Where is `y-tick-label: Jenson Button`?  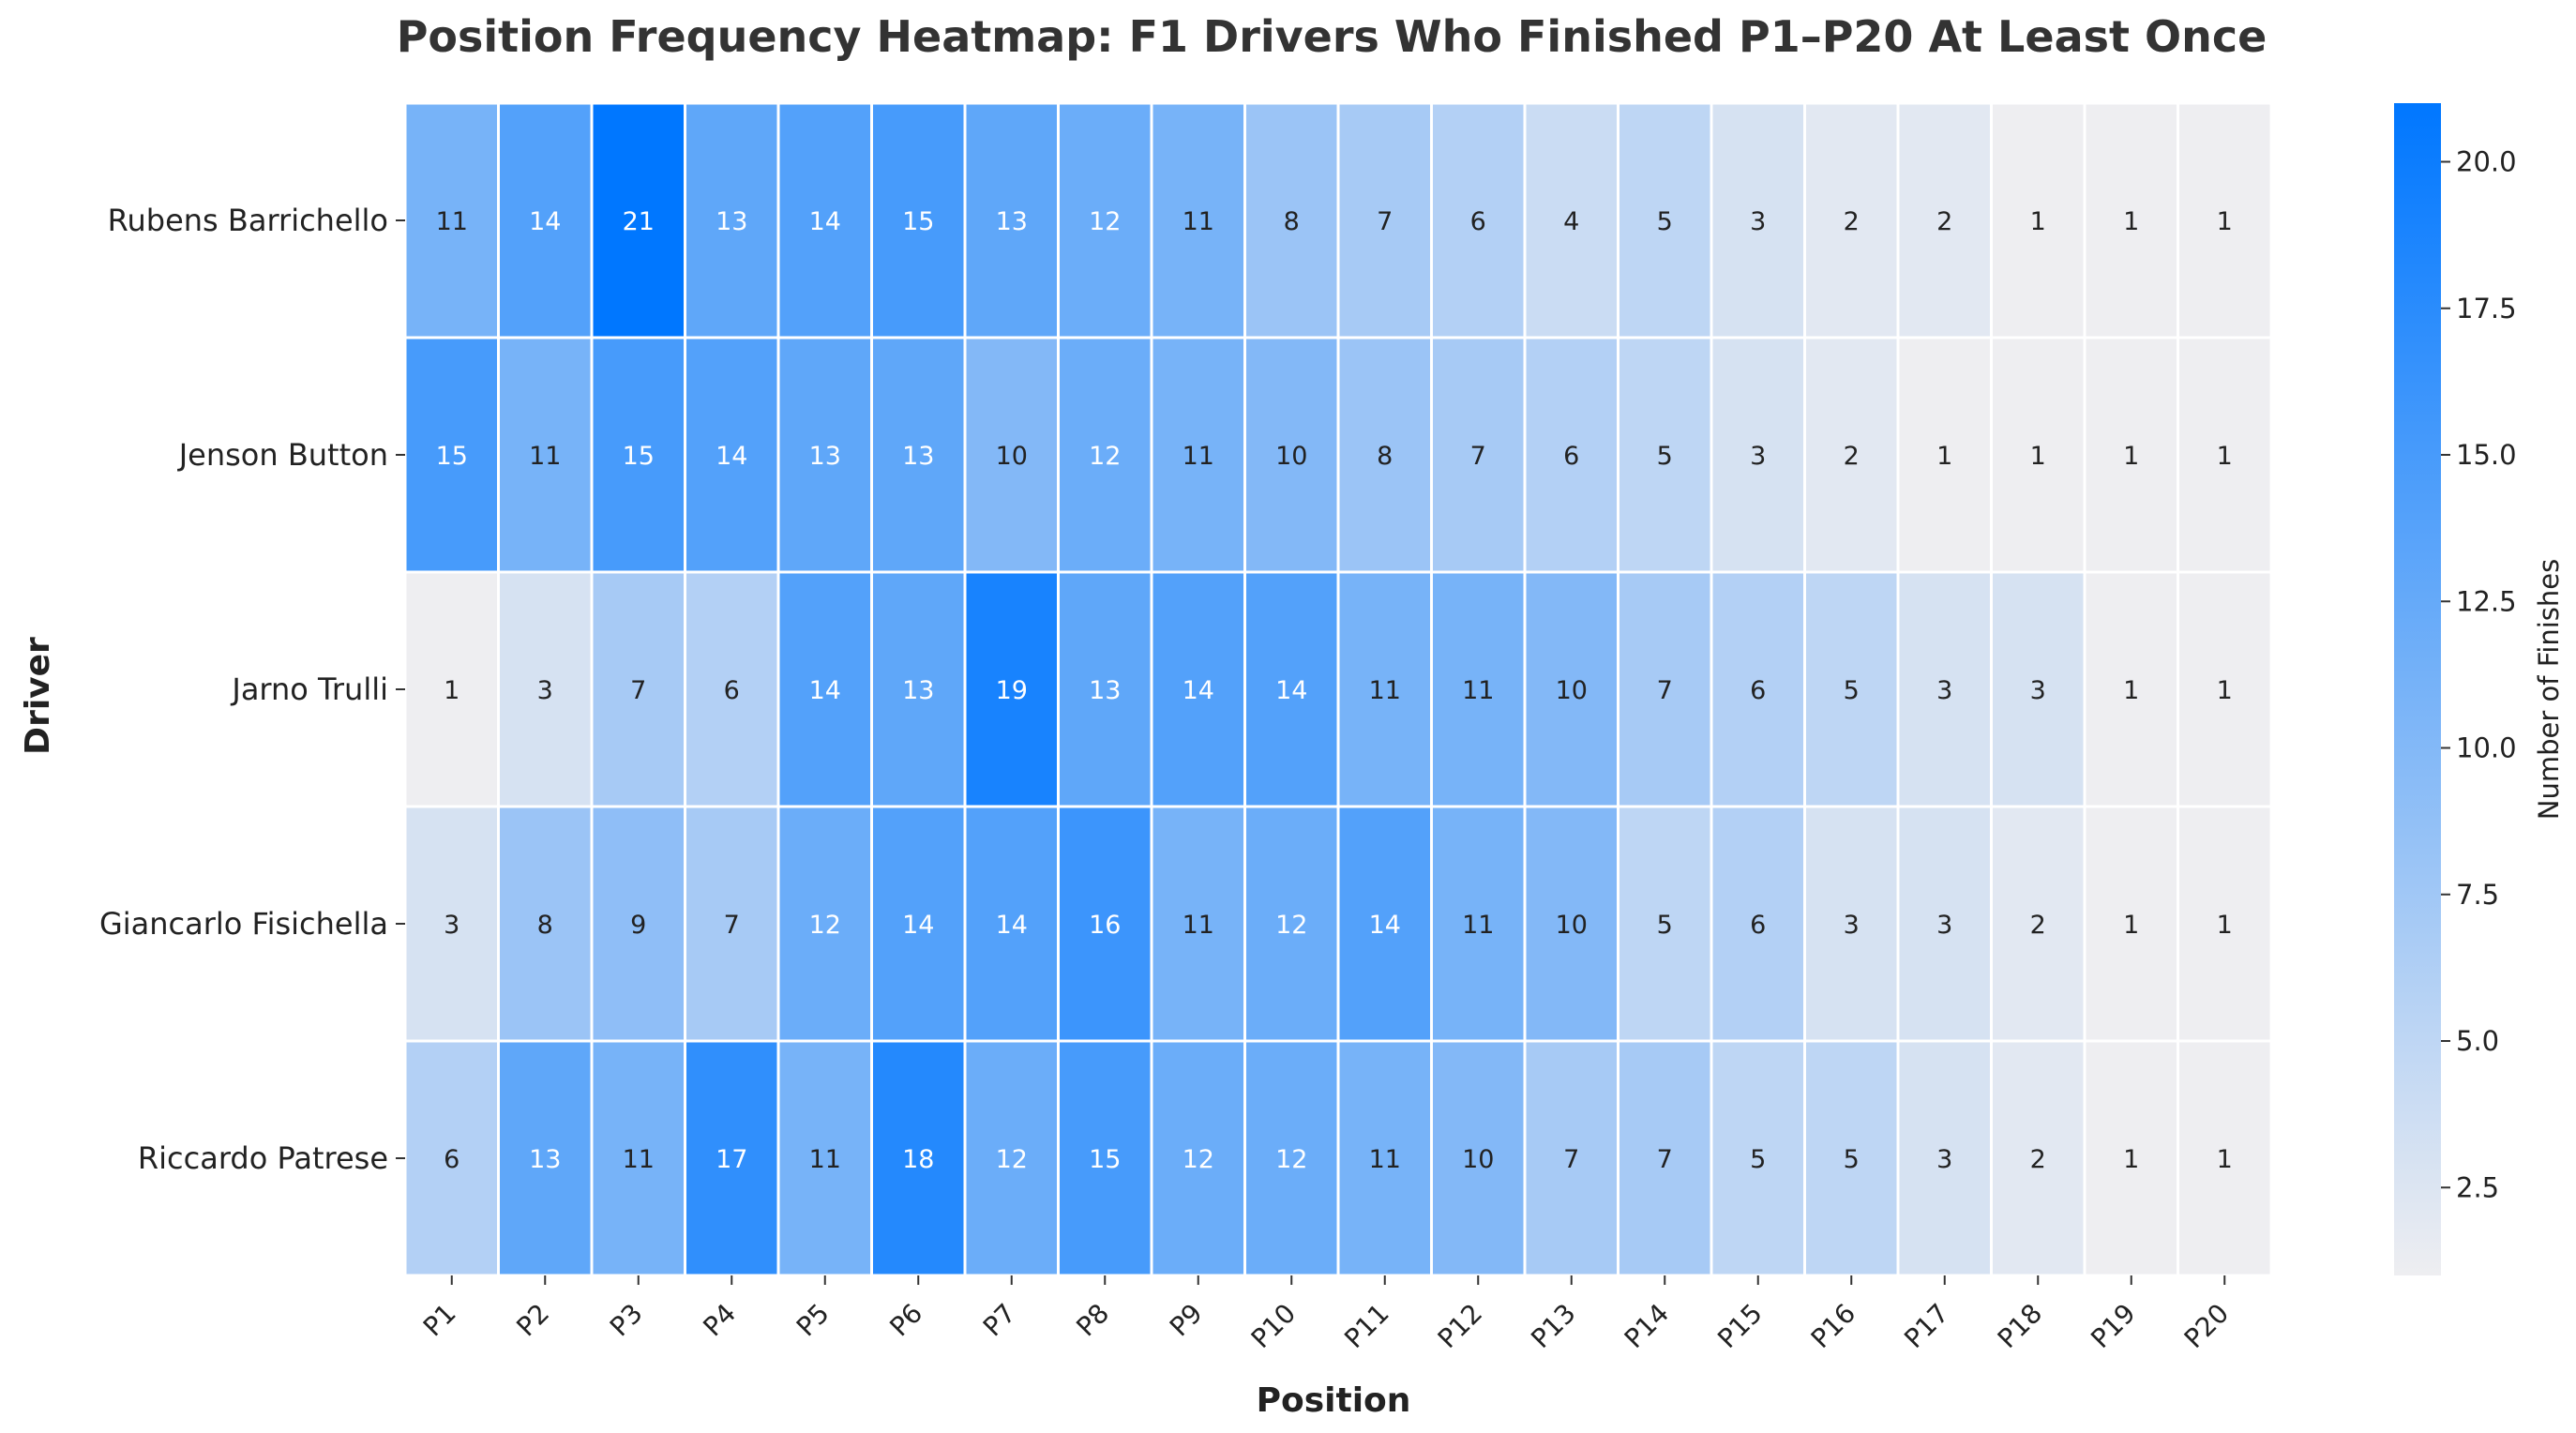 y-tick-label: Jenson Button is located at coordinates (282, 455).